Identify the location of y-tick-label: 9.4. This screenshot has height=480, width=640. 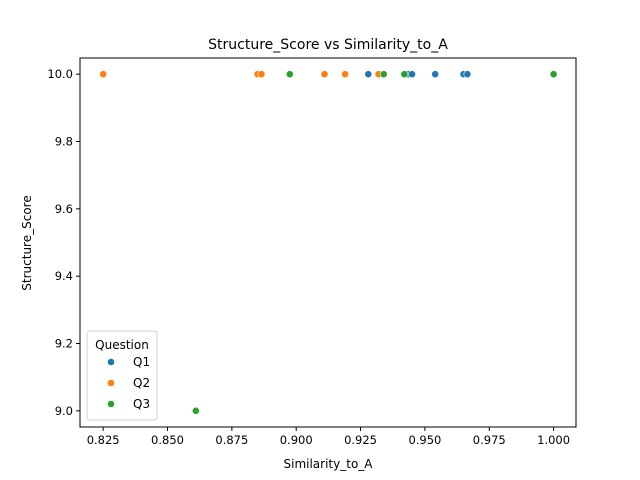
(64, 276).